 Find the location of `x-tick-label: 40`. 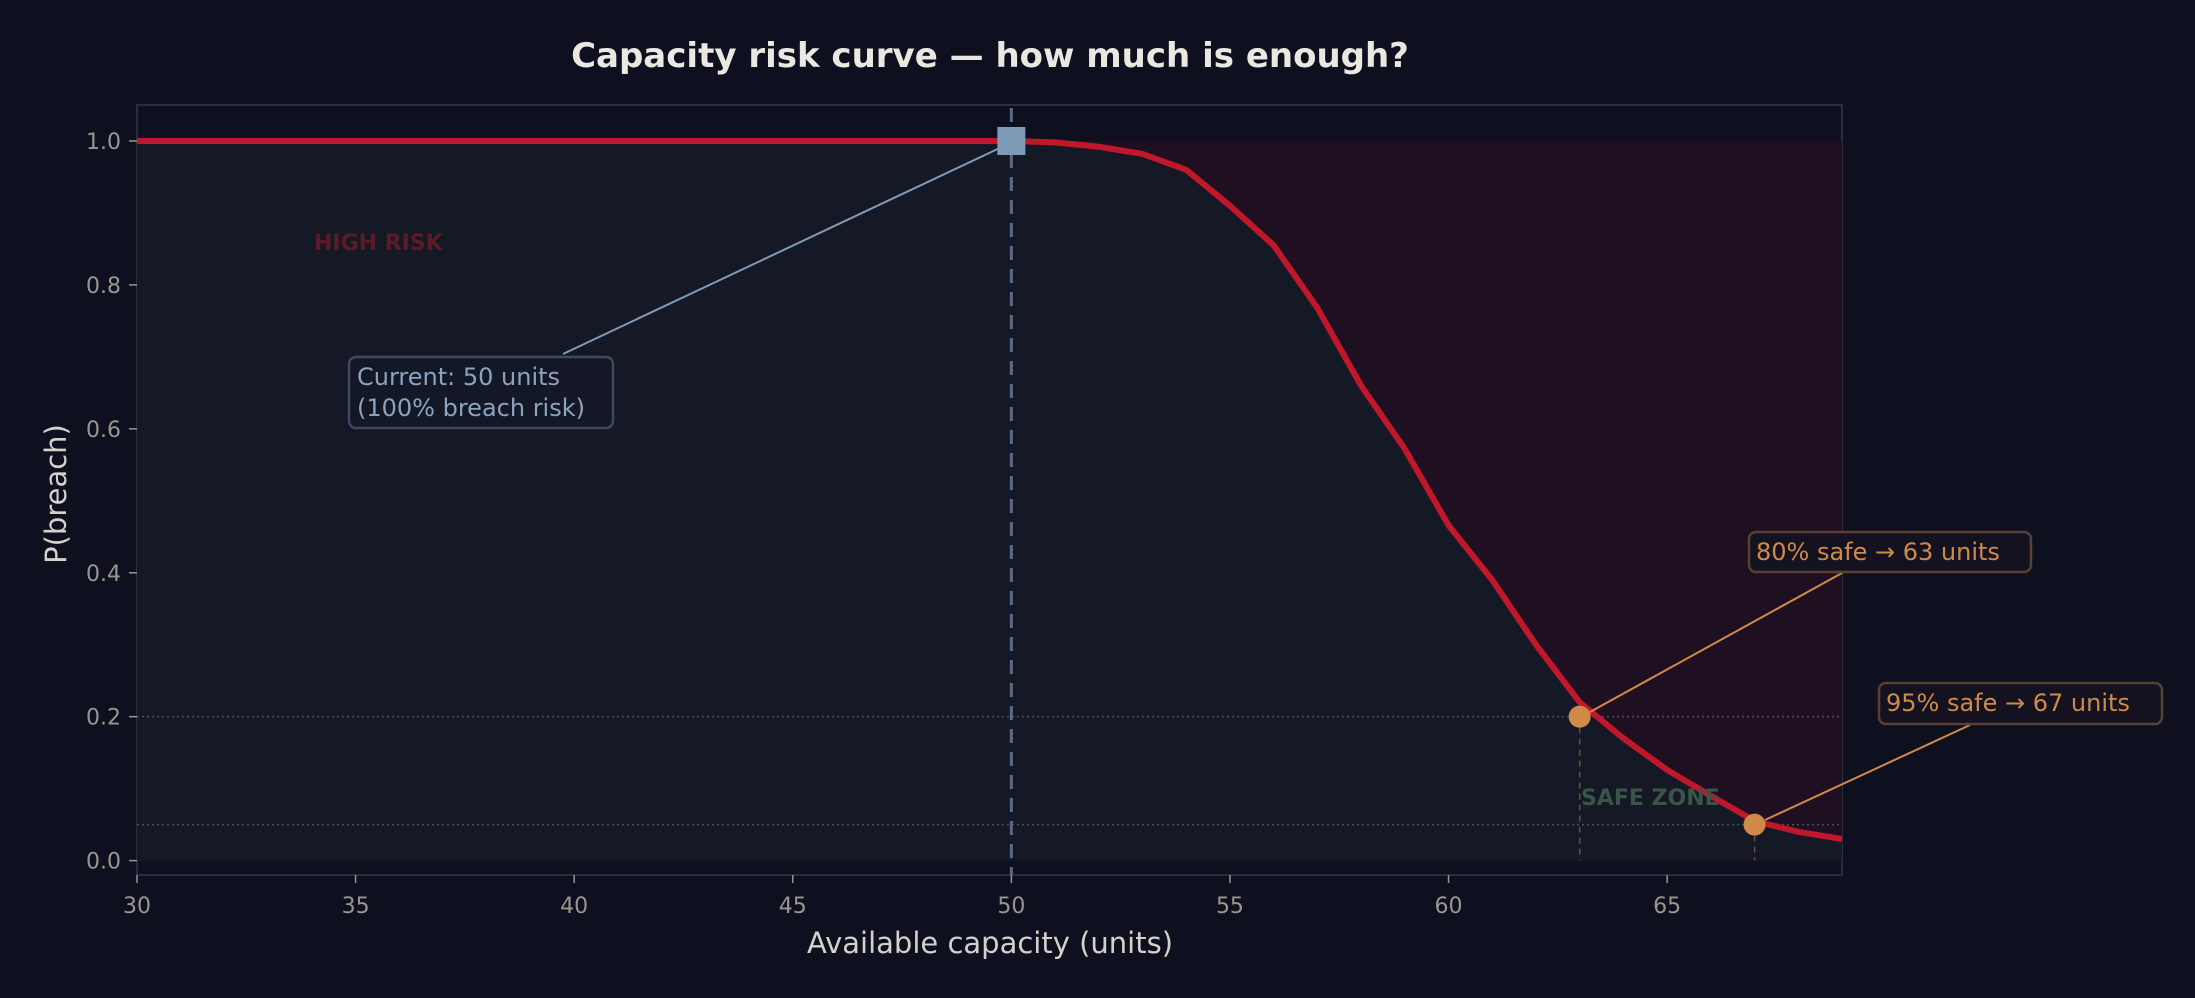

x-tick-label: 40 is located at coordinates (574, 906).